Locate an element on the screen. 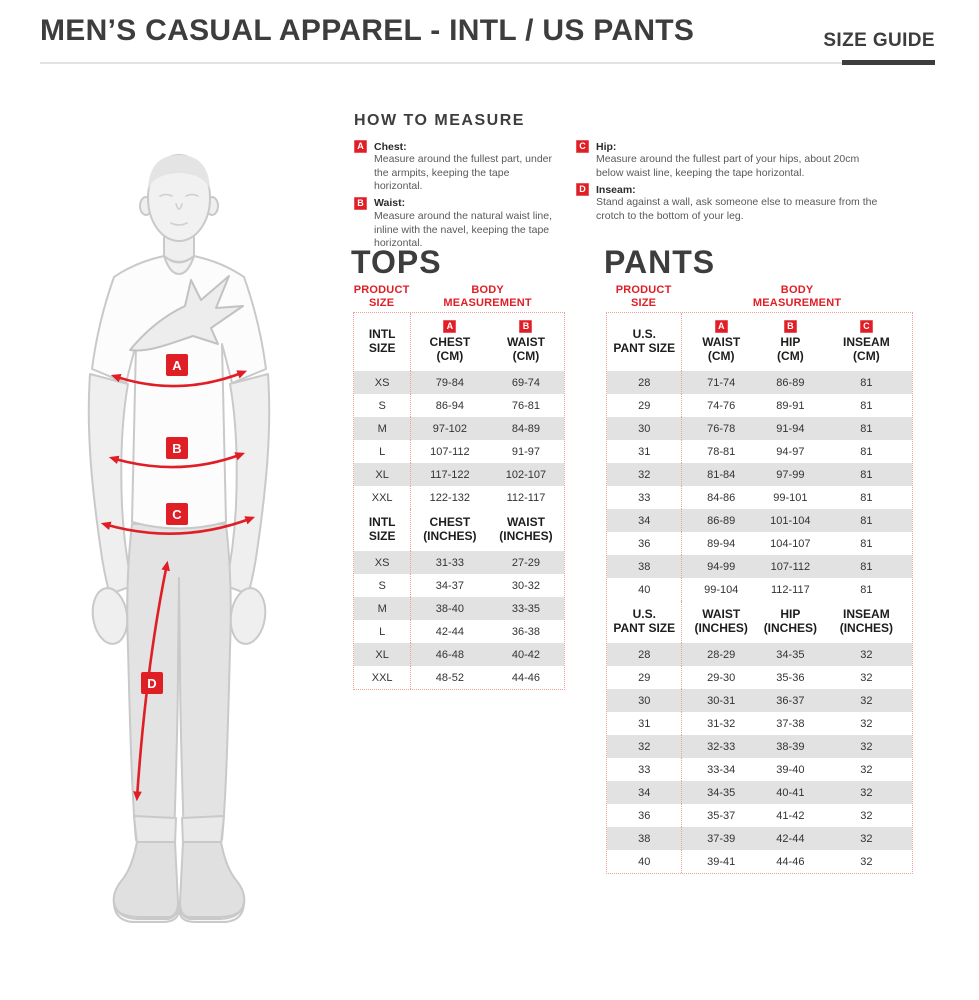  table-cell: 40-42 is located at coordinates (526, 655).